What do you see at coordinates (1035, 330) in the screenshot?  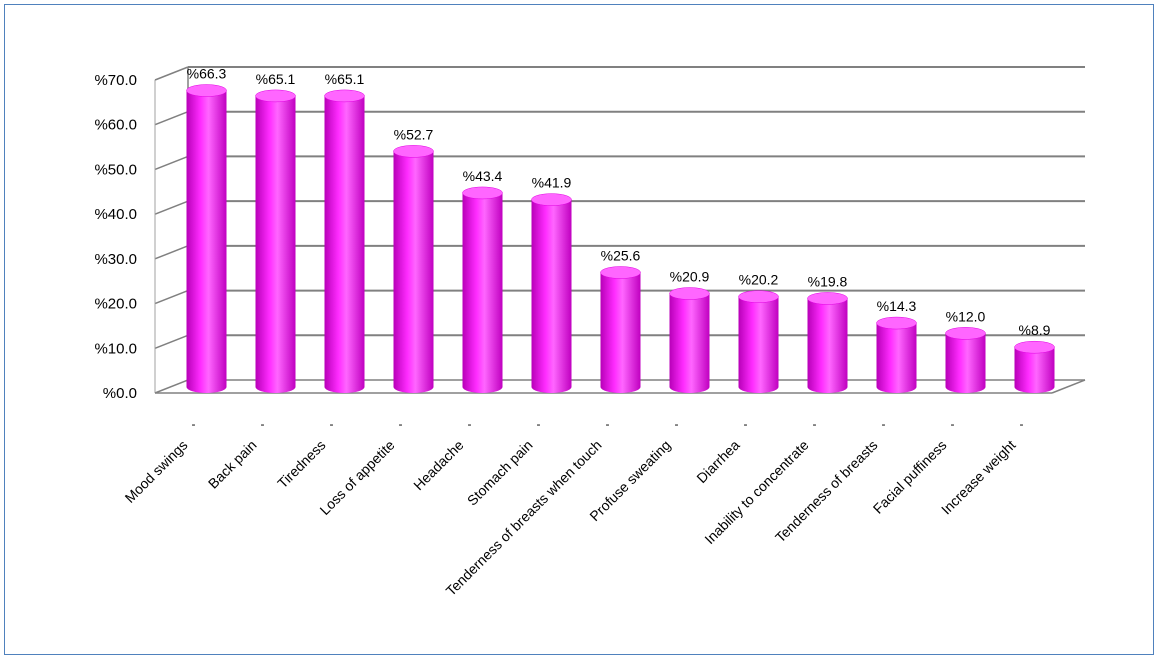 I see `data-label: %8.9` at bounding box center [1035, 330].